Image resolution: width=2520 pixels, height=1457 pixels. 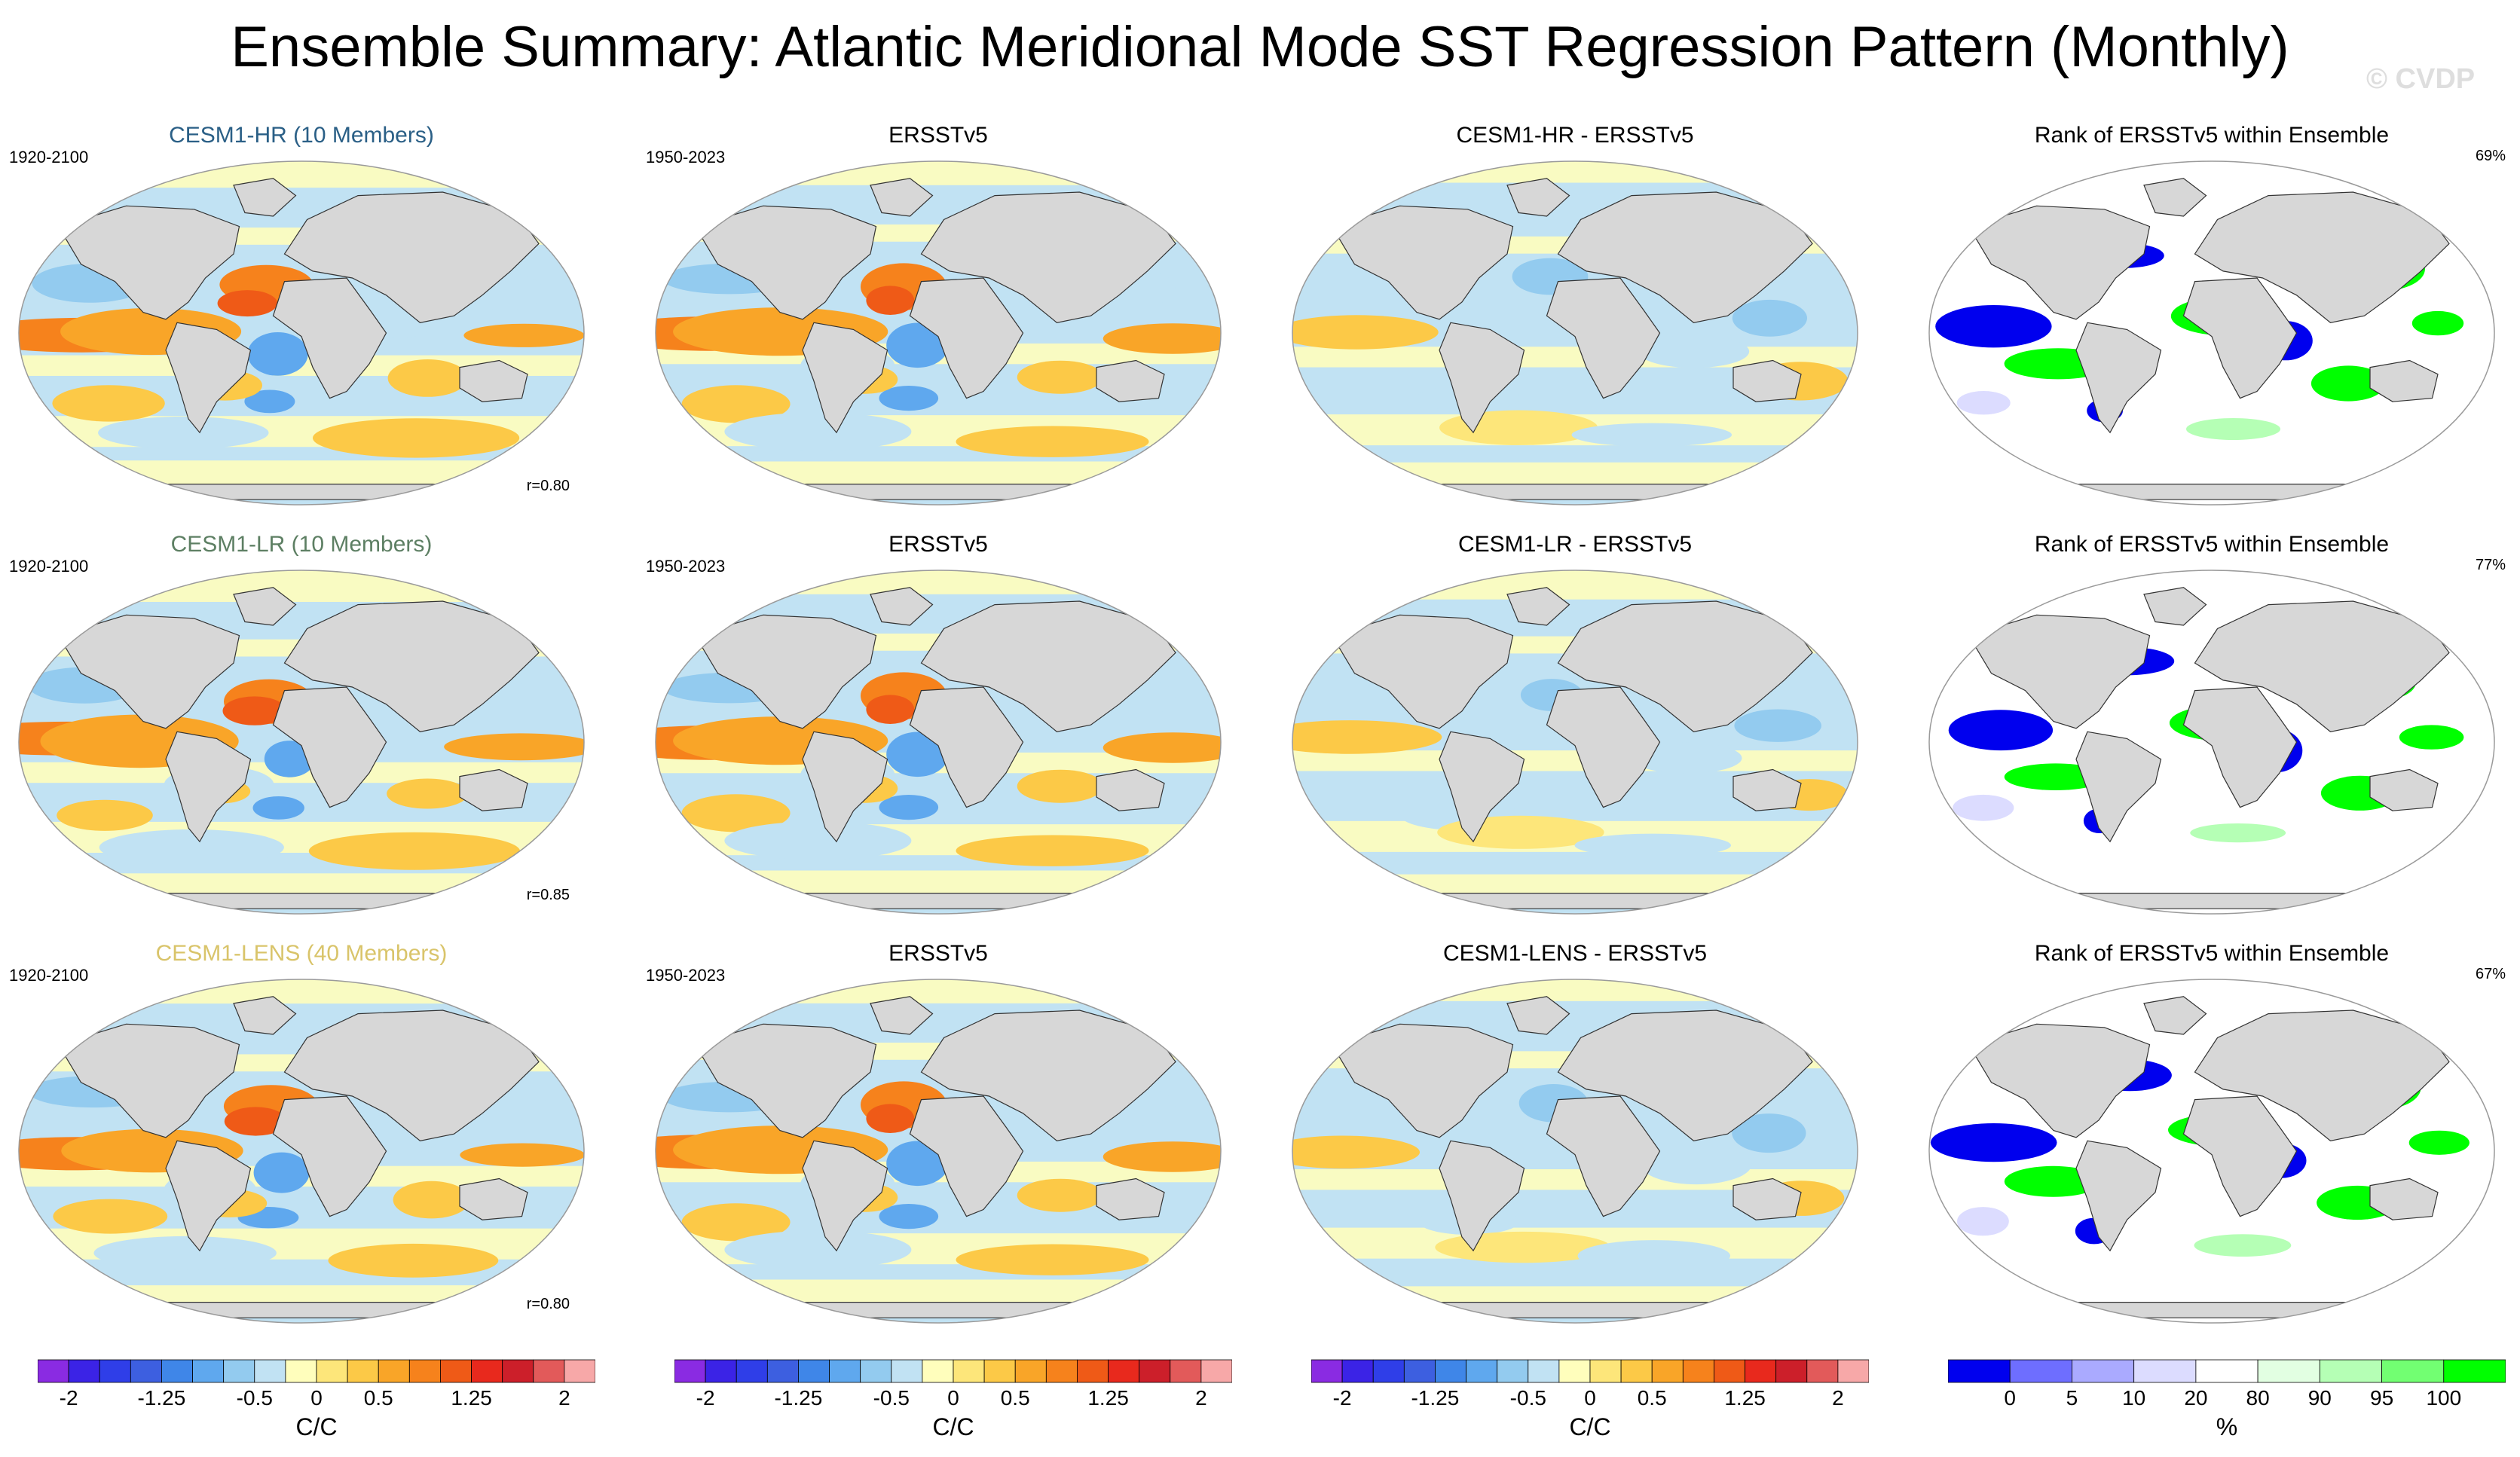 What do you see at coordinates (2490, 156) in the screenshot?
I see `rank-percent: 69%` at bounding box center [2490, 156].